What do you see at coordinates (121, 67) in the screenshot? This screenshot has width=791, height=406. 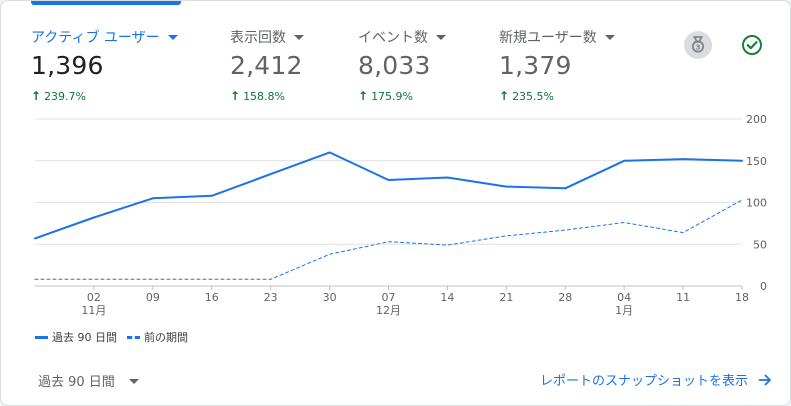 I see `metric-tab-active-users: アクティブ ユーザー 1,396 ↑ 239.7%` at bounding box center [121, 67].